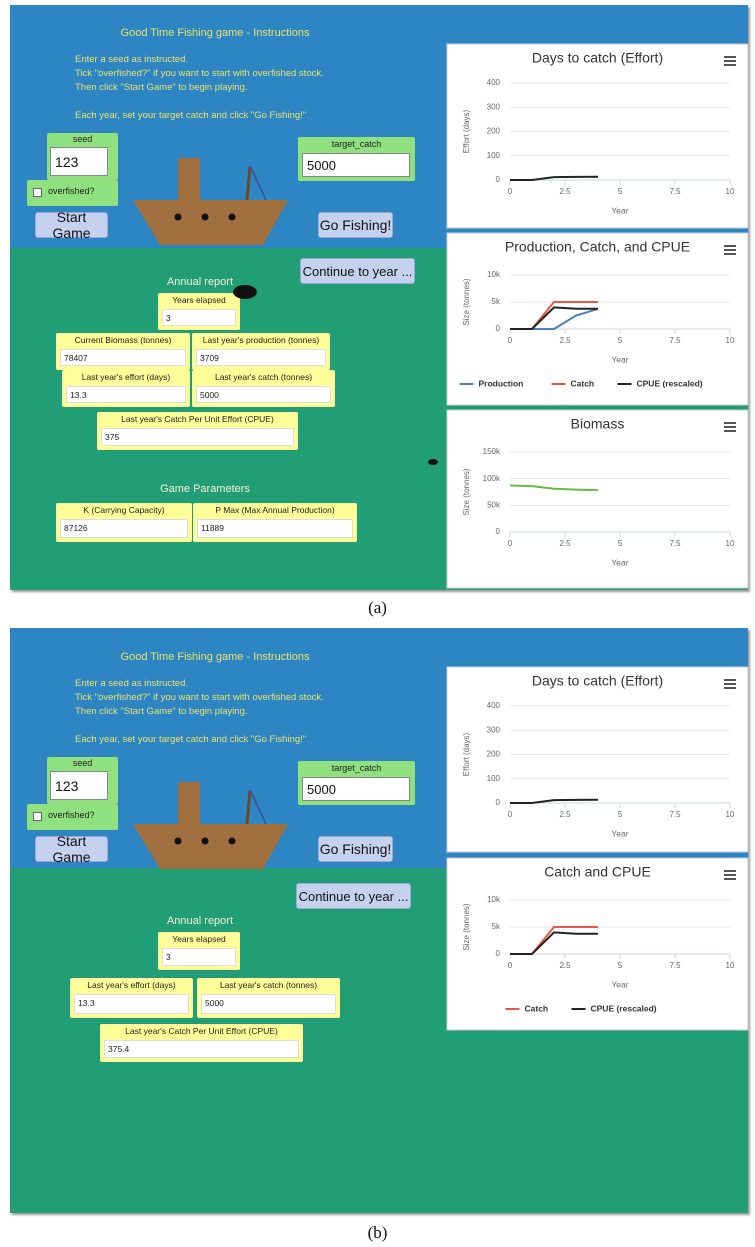 The width and height of the screenshot is (755, 1247). I want to click on y-tick-label: 400, so click(494, 705).